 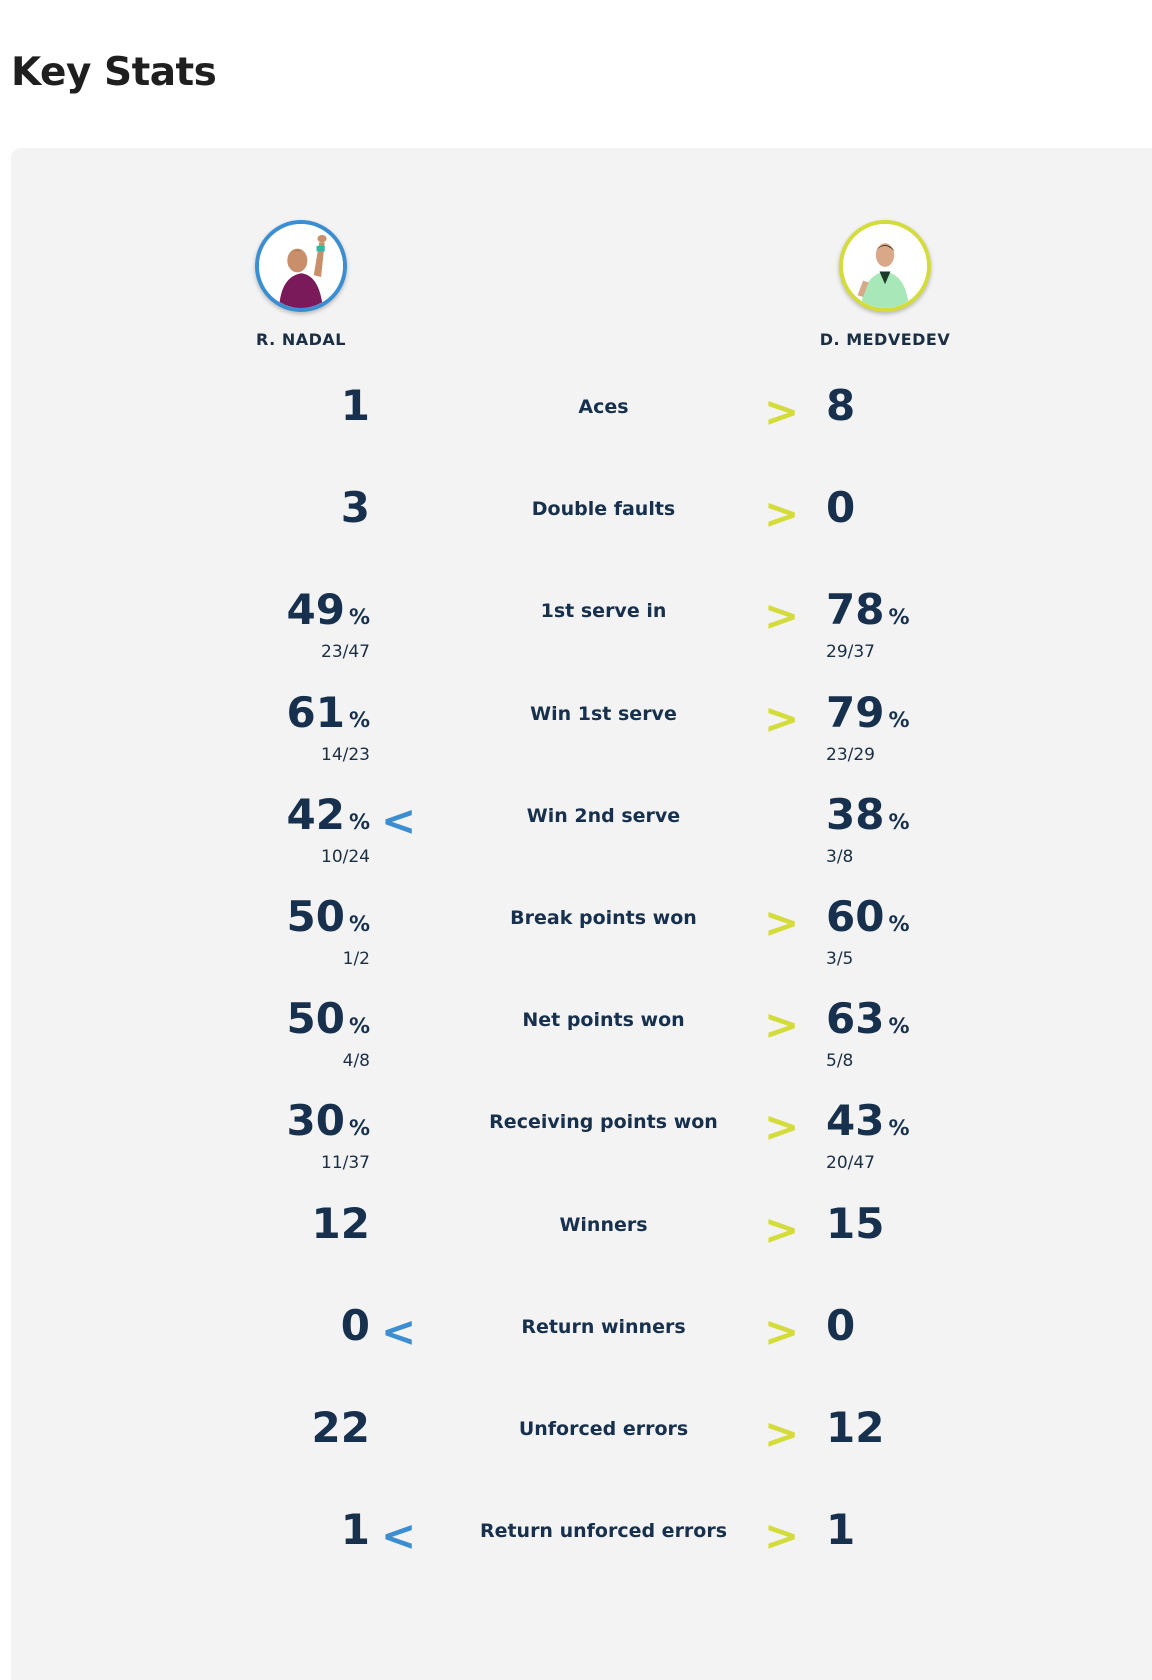 I want to click on page-title: Key Stats, so click(x=114, y=72).